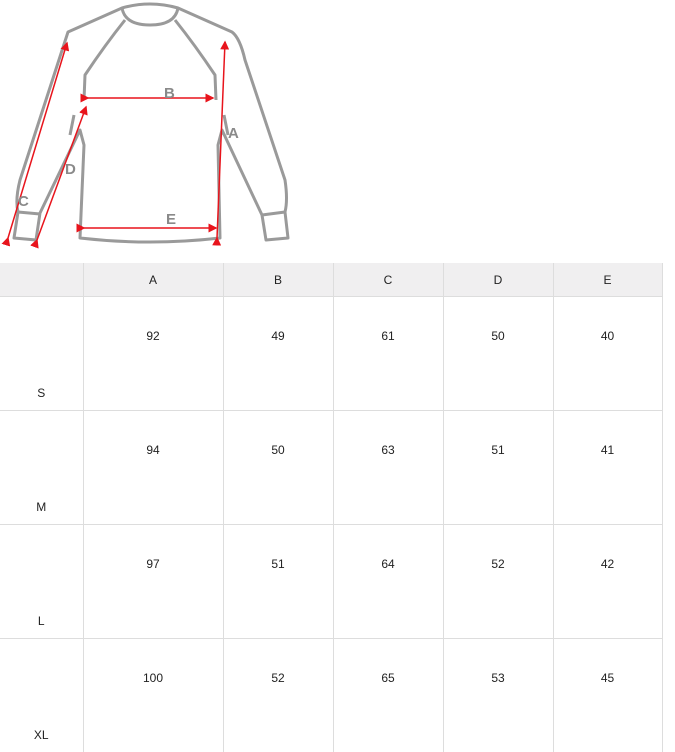 The height and width of the screenshot is (752, 675). I want to click on sweater-outline, so click(151, 123).